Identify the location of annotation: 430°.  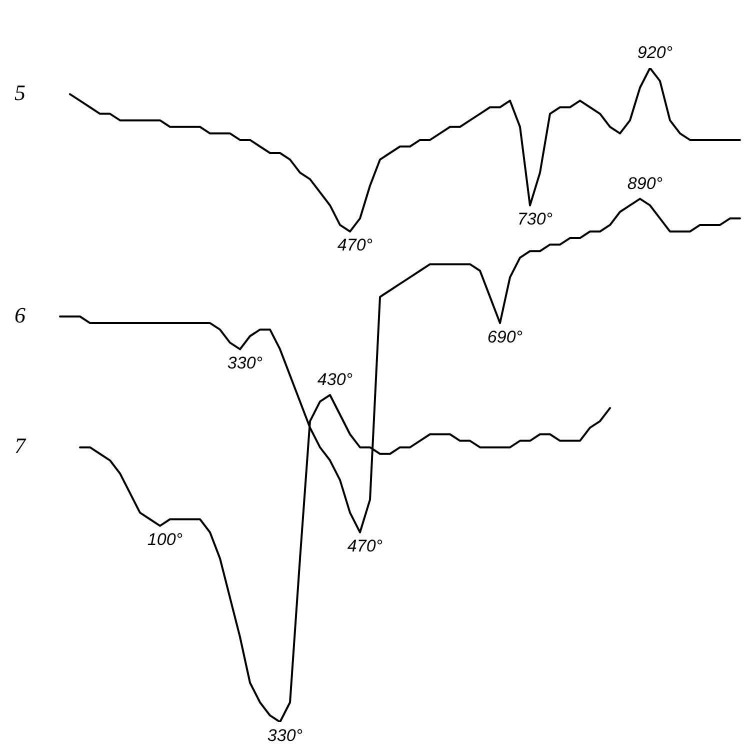
(335, 380).